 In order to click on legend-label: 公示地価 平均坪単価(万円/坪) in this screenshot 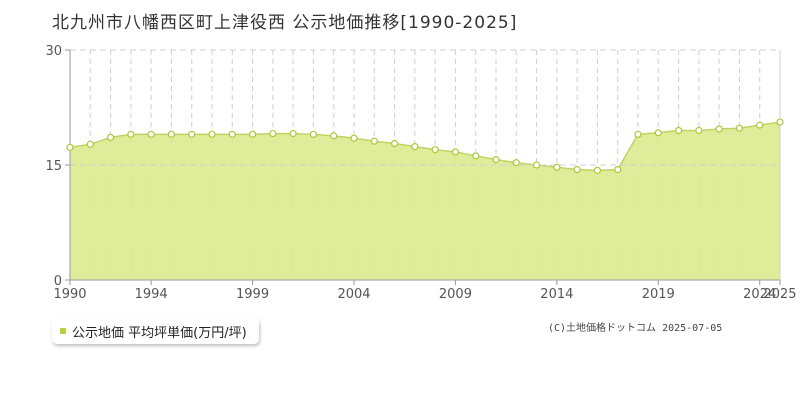, I will do `click(159, 333)`.